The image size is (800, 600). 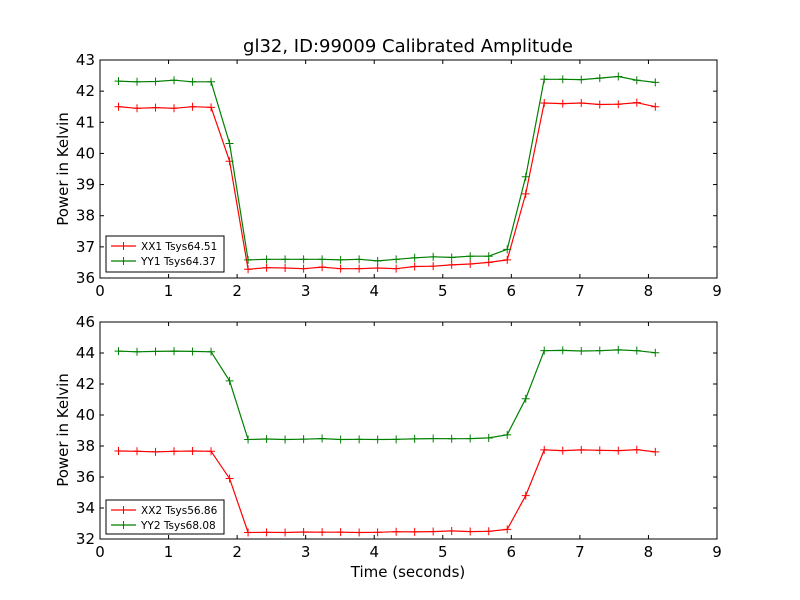 I want to click on bottom-y-tick-label: 40, so click(x=85, y=415).